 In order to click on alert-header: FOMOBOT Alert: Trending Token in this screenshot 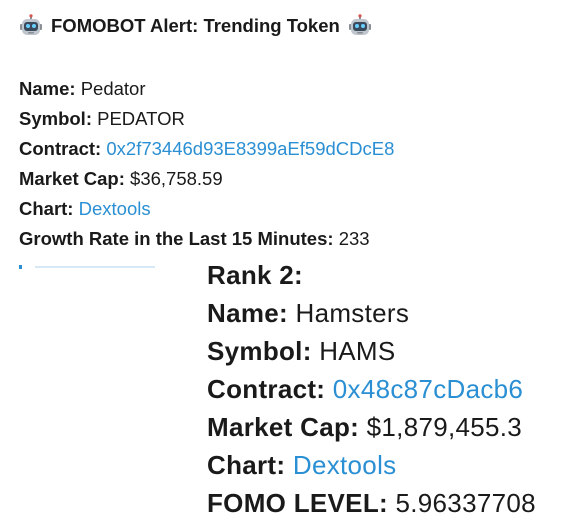, I will do `click(239, 26)`.